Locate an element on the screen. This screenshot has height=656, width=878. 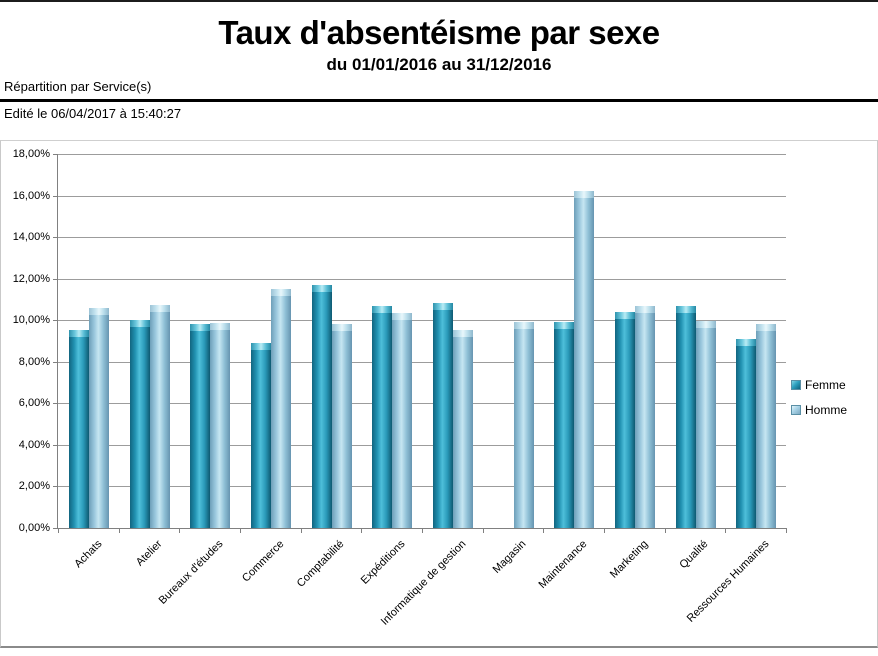
page-title: Taux d'absentéisme par sexe is located at coordinates (439, 32).